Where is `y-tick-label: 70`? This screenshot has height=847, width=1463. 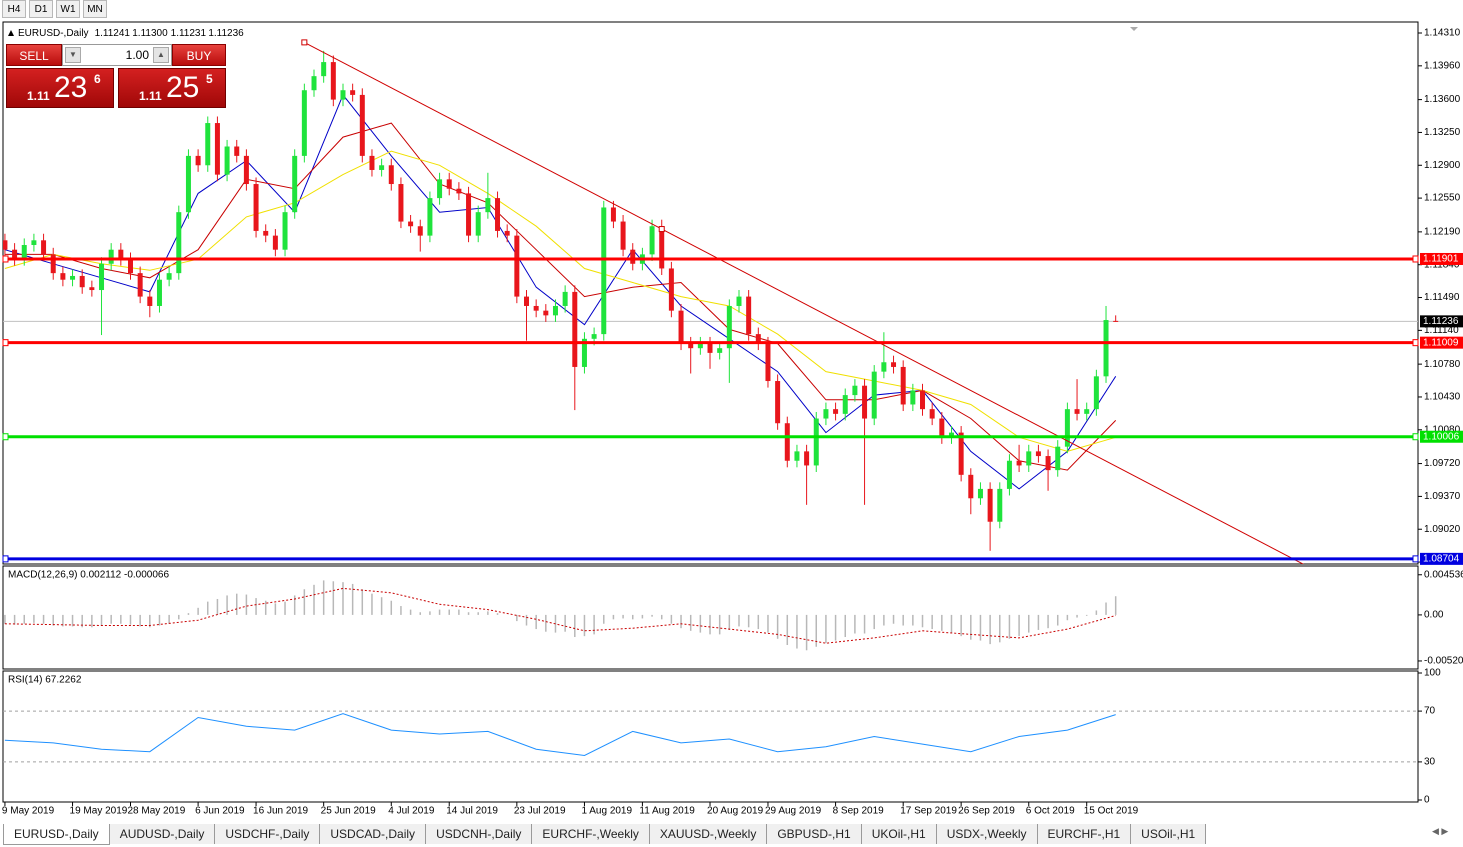
y-tick-label: 70 is located at coordinates (1430, 711).